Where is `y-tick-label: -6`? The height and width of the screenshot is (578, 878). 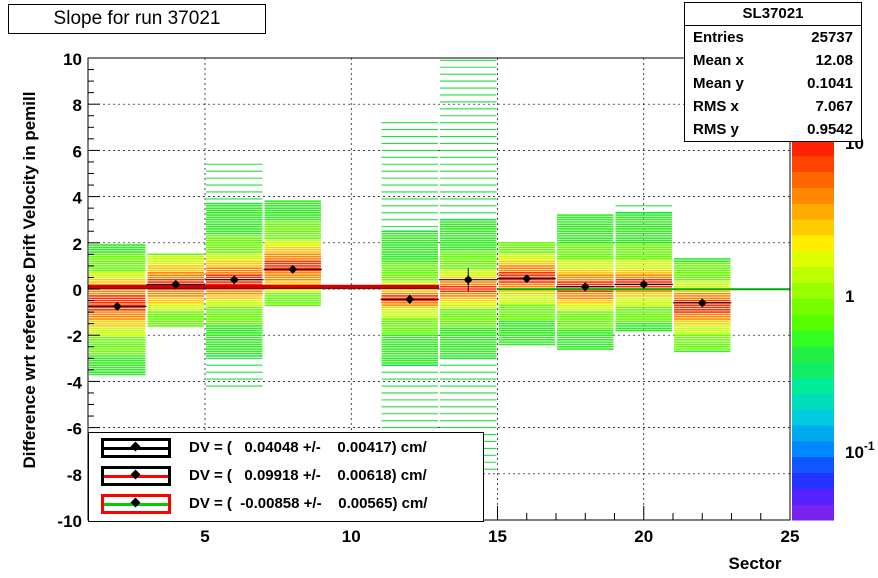 y-tick-label: -6 is located at coordinates (74, 429).